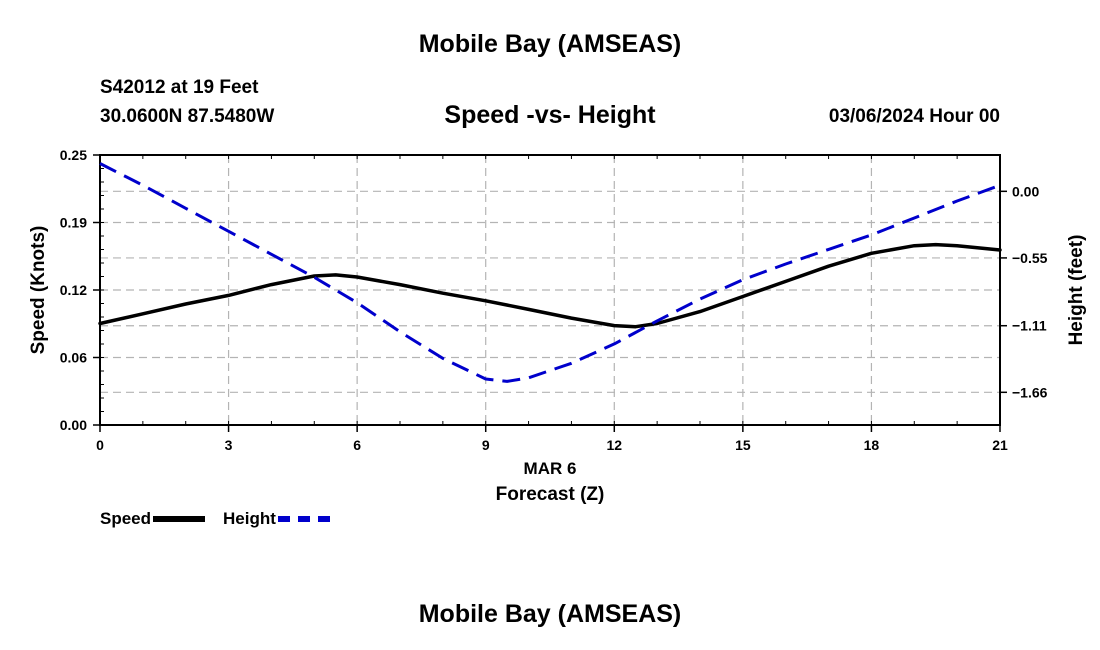 The image size is (1100, 650). I want to click on x-tick-label: 0, so click(100, 445).